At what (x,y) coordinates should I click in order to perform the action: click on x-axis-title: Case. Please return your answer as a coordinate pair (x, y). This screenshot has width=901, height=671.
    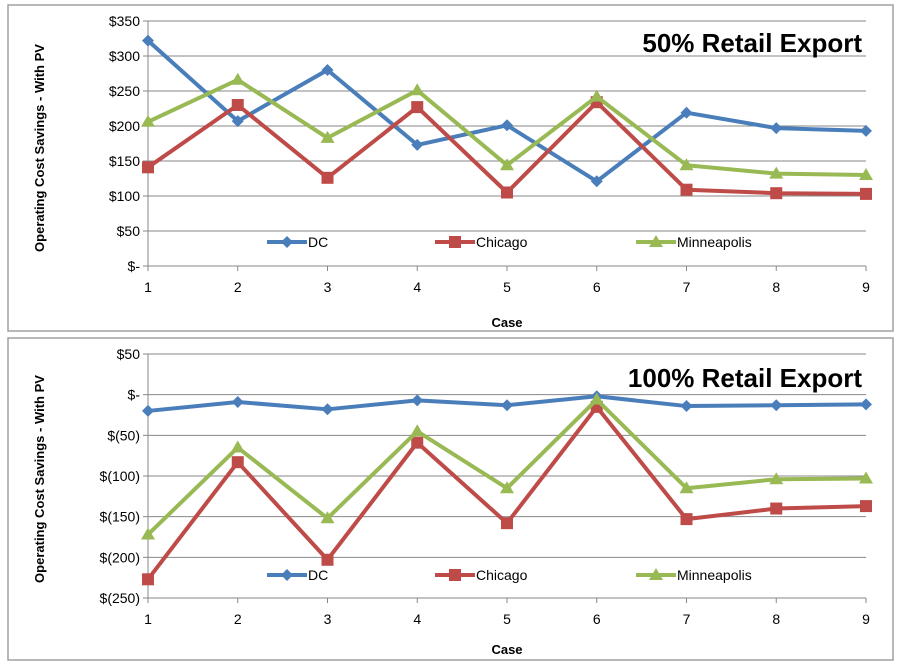
    Looking at the image, I should click on (506, 649).